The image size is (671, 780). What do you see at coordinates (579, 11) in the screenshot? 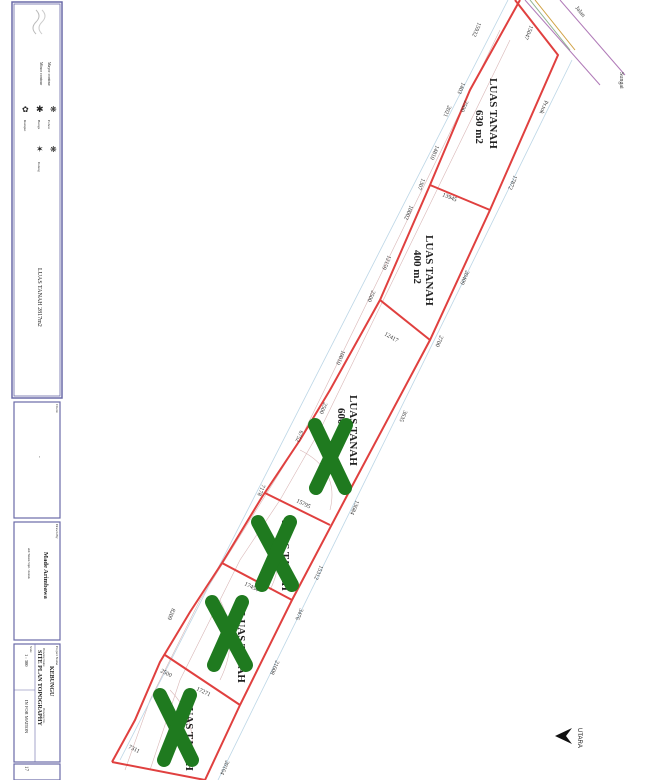
I see `road-label: Jalan` at bounding box center [579, 11].